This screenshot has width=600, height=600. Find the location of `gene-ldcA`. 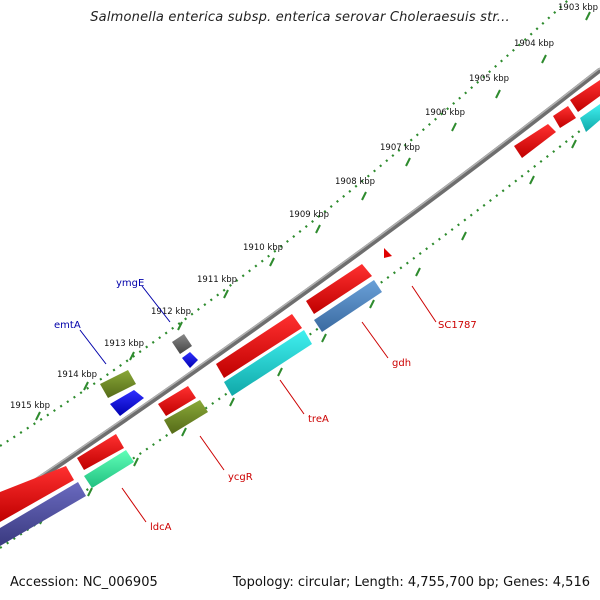

gene-ldcA is located at coordinates (109, 469).